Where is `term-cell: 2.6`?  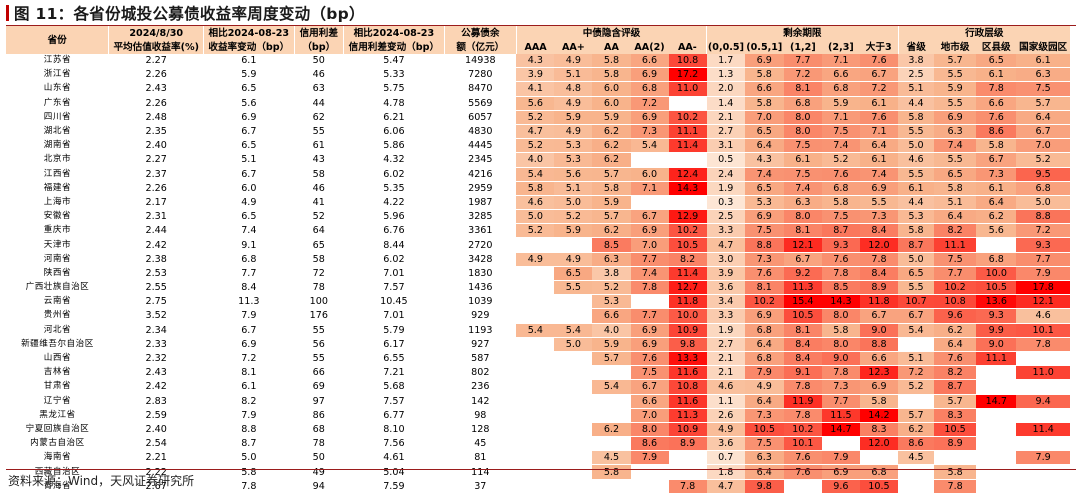 term-cell: 2.6 is located at coordinates (725, 415).